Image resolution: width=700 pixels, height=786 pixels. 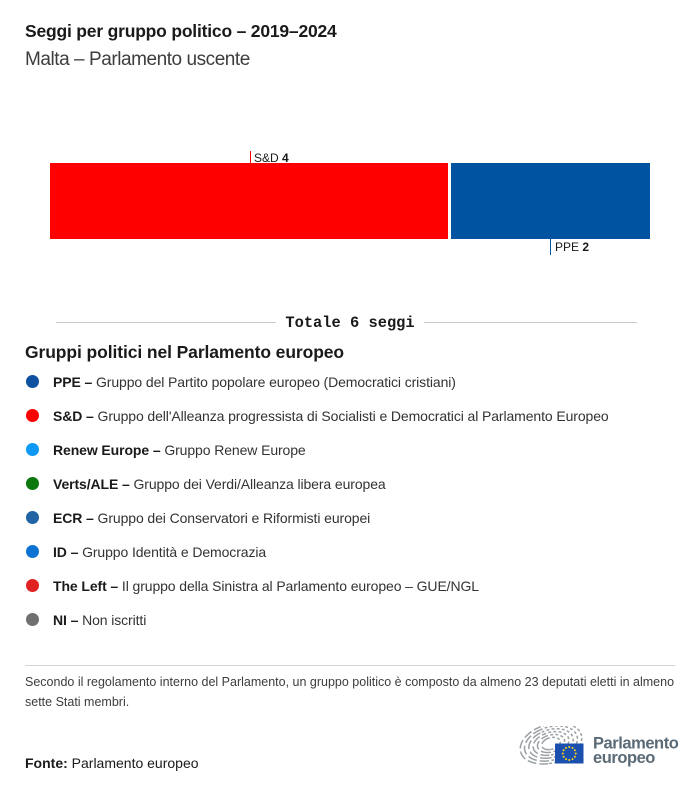 What do you see at coordinates (624, 758) in the screenshot?
I see `svg-text: europeo` at bounding box center [624, 758].